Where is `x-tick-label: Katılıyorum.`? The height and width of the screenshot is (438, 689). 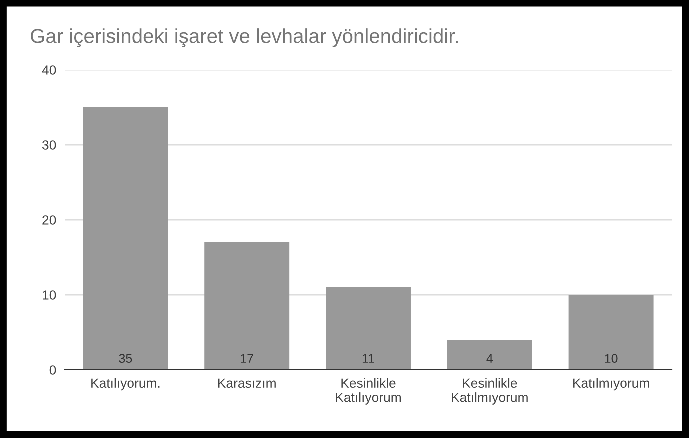 x-tick-label: Katılıyorum. is located at coordinates (126, 384).